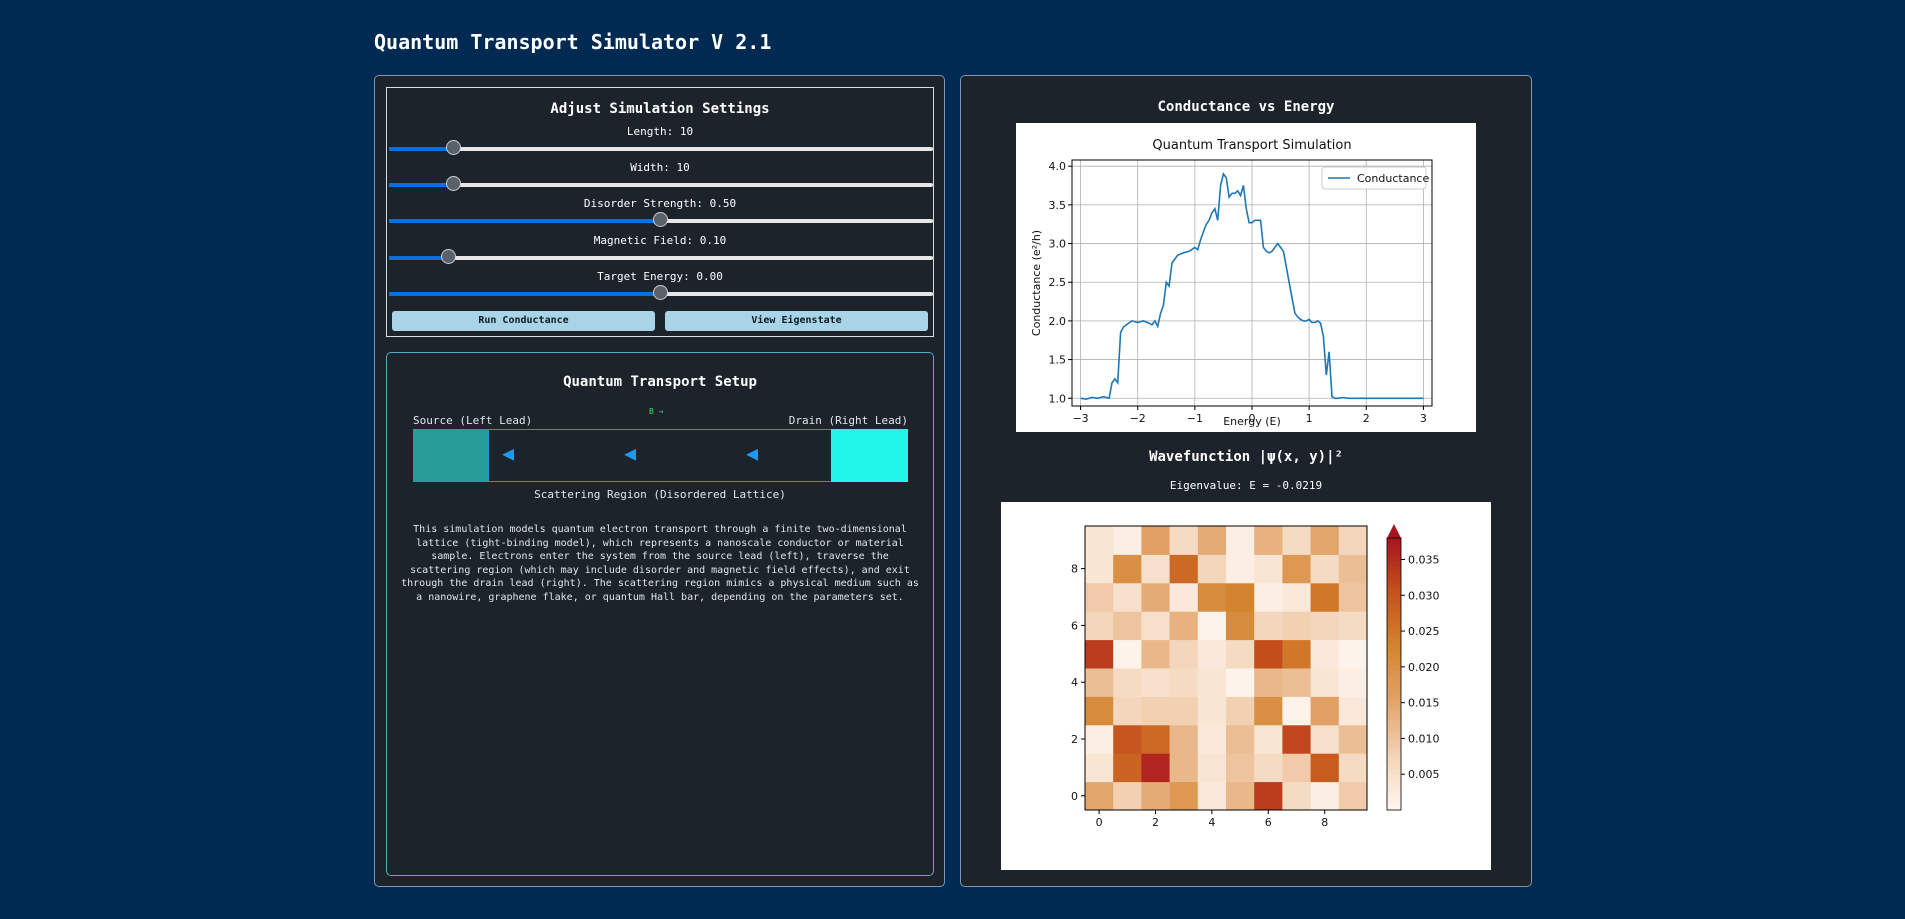  What do you see at coordinates (1074, 682) in the screenshot?
I see `y-tick-label: 4` at bounding box center [1074, 682].